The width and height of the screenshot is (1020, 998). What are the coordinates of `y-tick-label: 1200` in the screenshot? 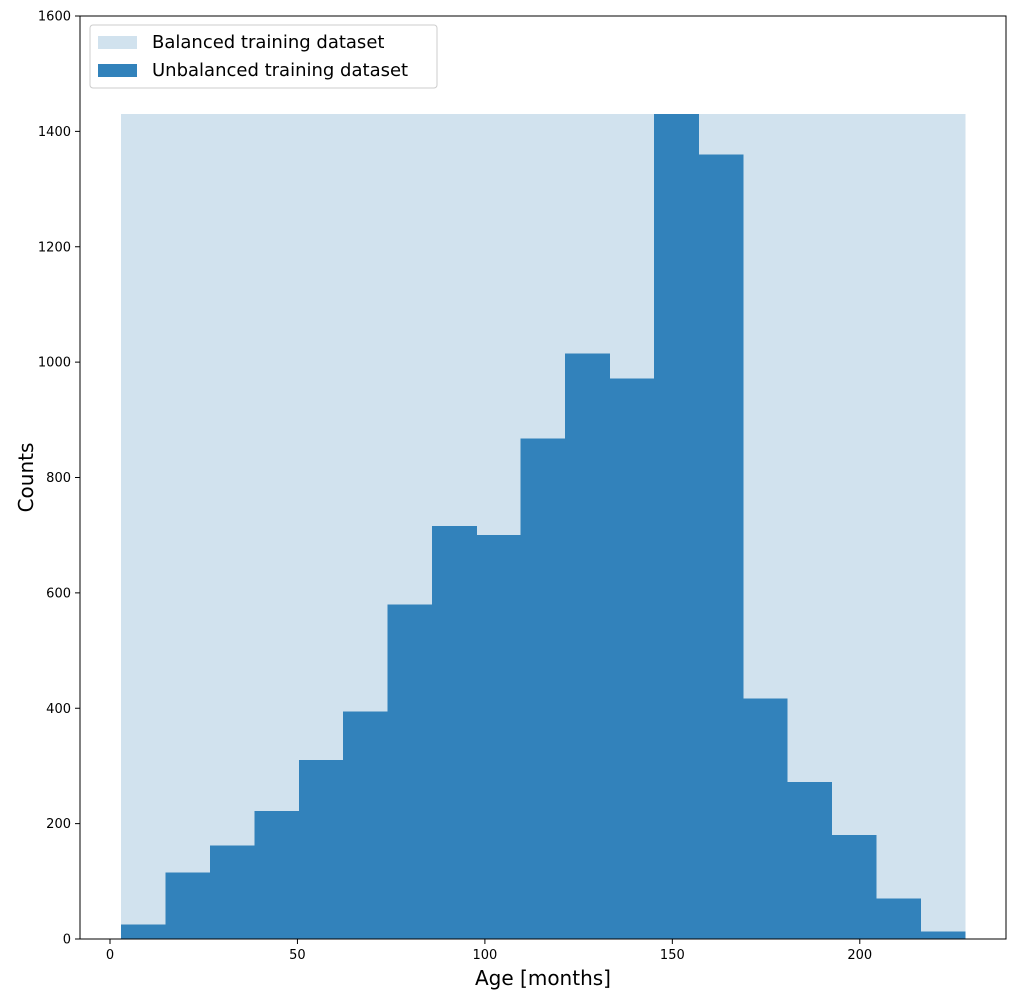 It's located at (54, 247).